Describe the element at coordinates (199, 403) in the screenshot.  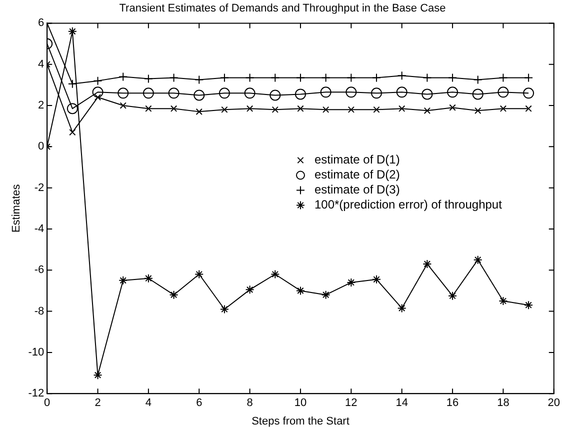
I see `x-tick-label: 6` at that location.